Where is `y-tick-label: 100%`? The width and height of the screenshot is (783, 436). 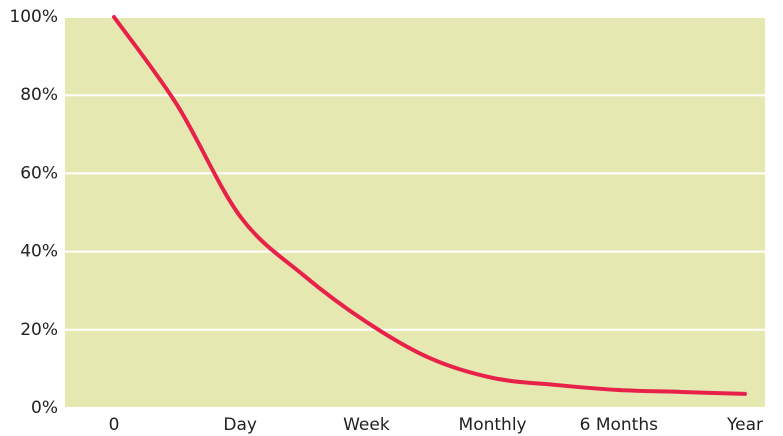
y-tick-label: 100% is located at coordinates (33, 17).